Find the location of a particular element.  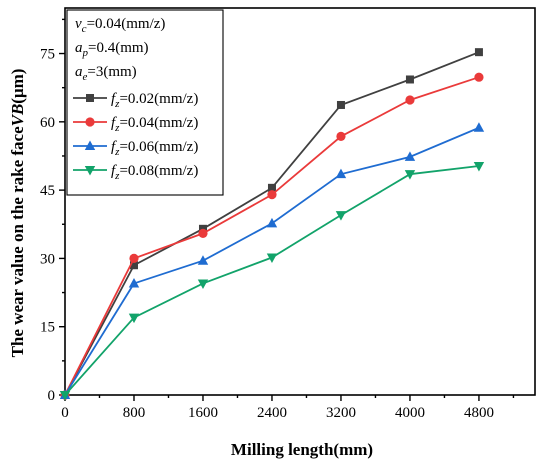

condition-label: ae=3(mm) is located at coordinates (106, 73).